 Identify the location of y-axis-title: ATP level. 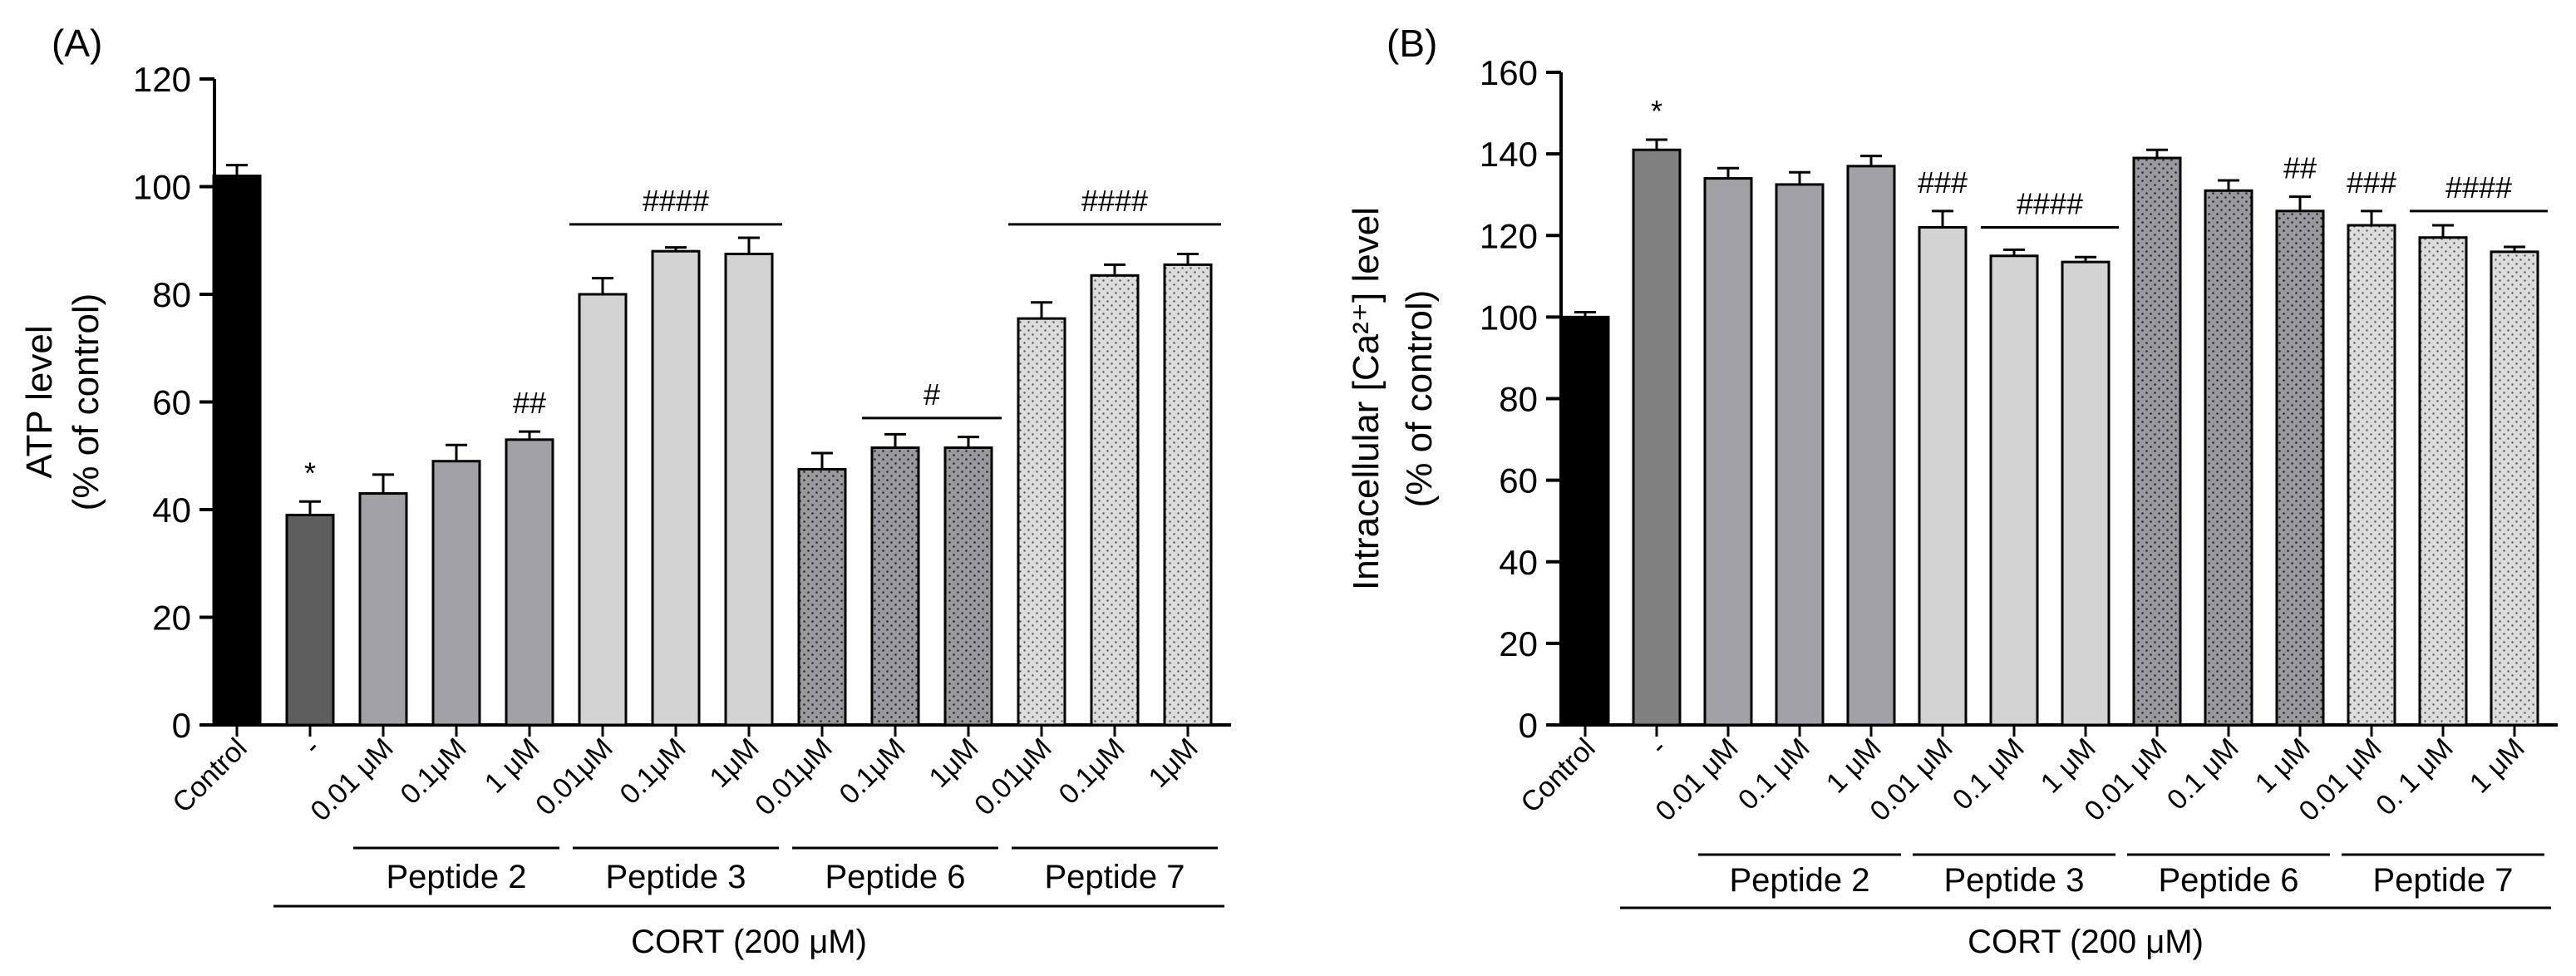
(39, 401).